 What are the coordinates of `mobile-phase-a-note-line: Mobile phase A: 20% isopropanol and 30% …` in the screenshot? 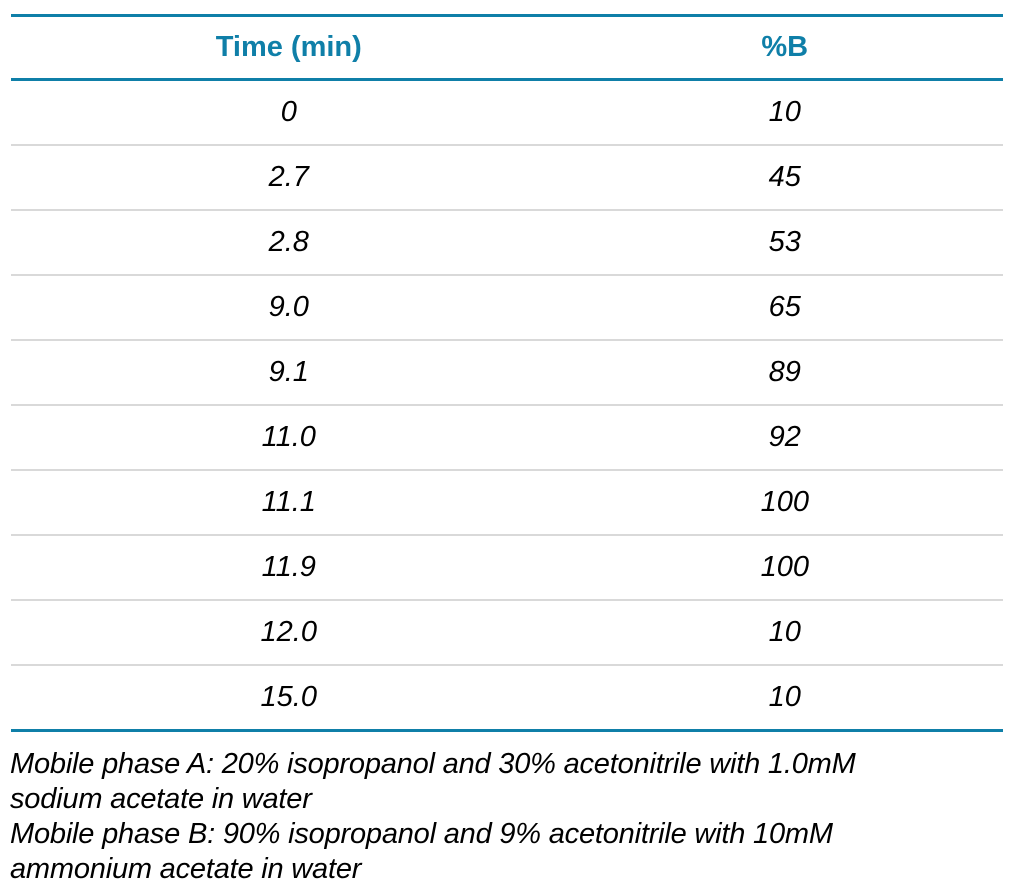 It's located at (433, 764).